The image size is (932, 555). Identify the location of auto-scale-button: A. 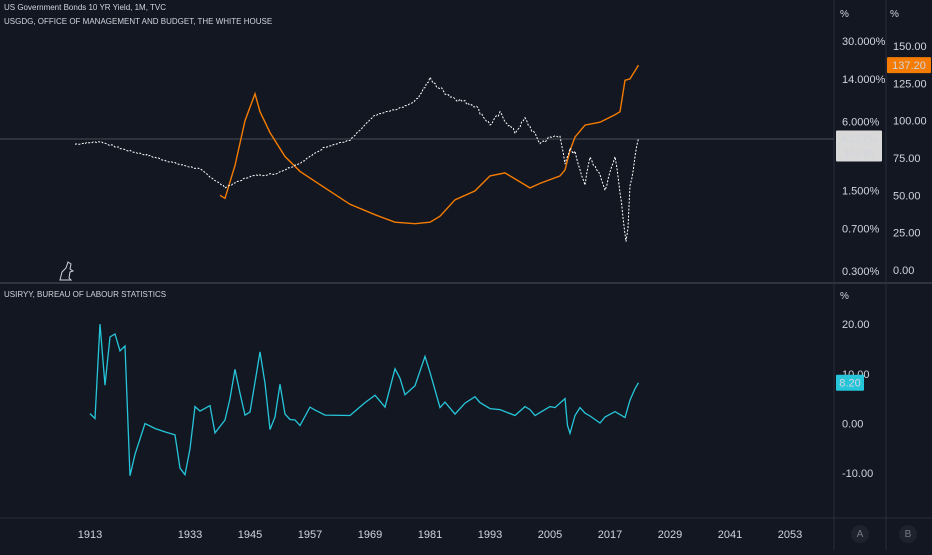
(860, 534).